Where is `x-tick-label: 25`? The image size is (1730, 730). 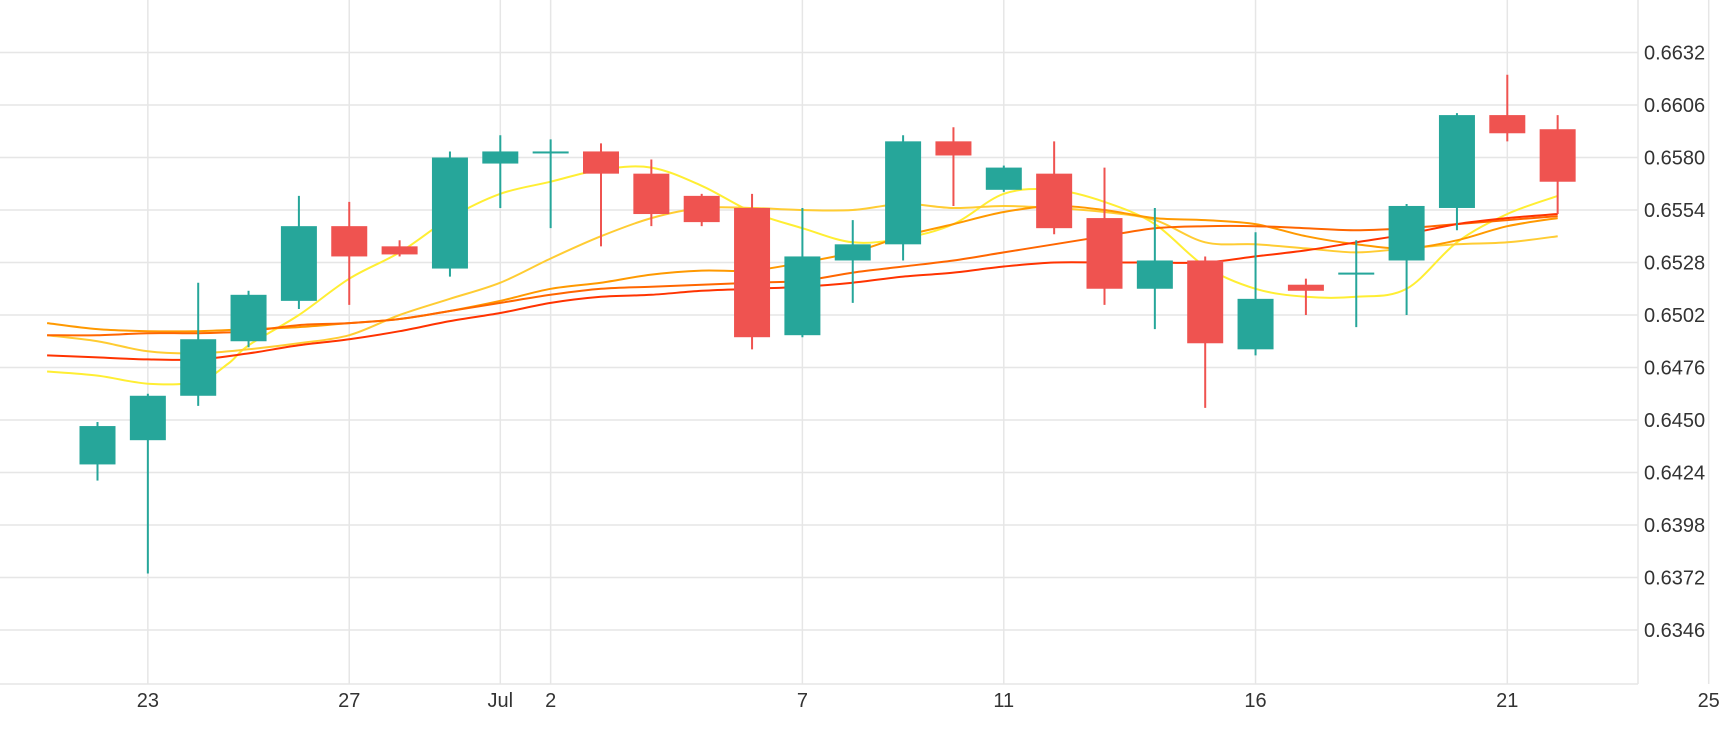 x-tick-label: 25 is located at coordinates (1709, 701).